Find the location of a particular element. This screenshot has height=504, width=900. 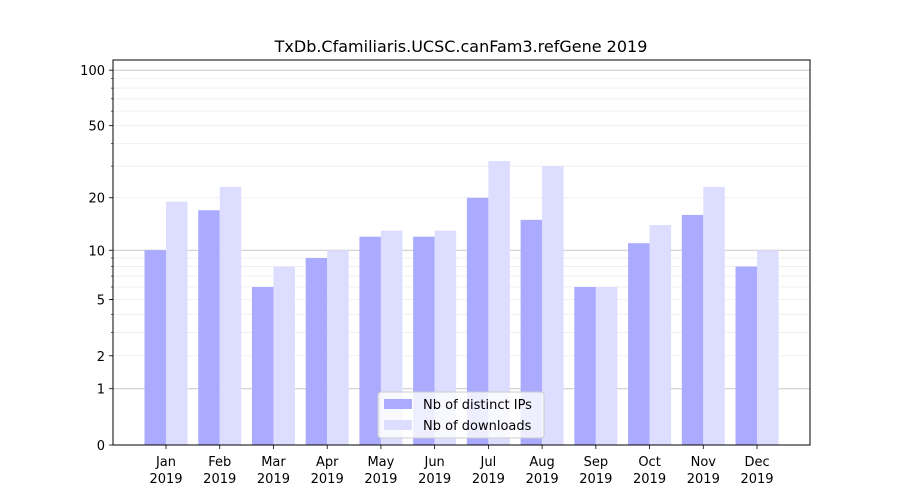

x-tick-label-month: Dec is located at coordinates (756, 462).